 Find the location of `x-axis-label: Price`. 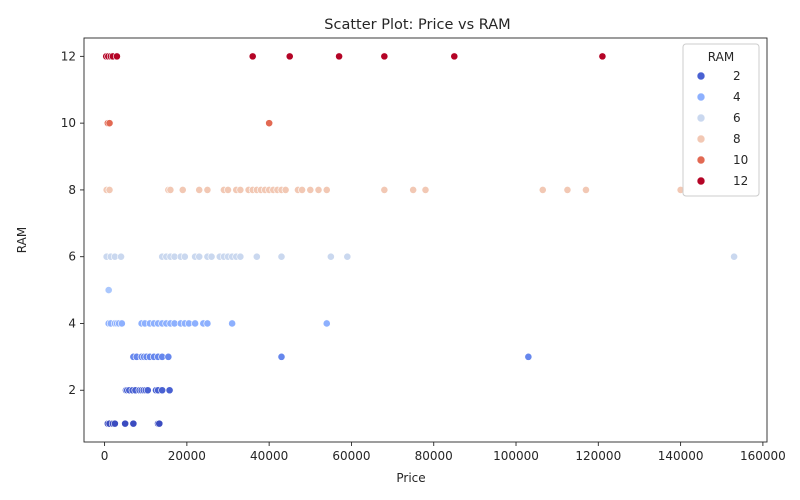

x-axis-label: Price is located at coordinates (410, 478).